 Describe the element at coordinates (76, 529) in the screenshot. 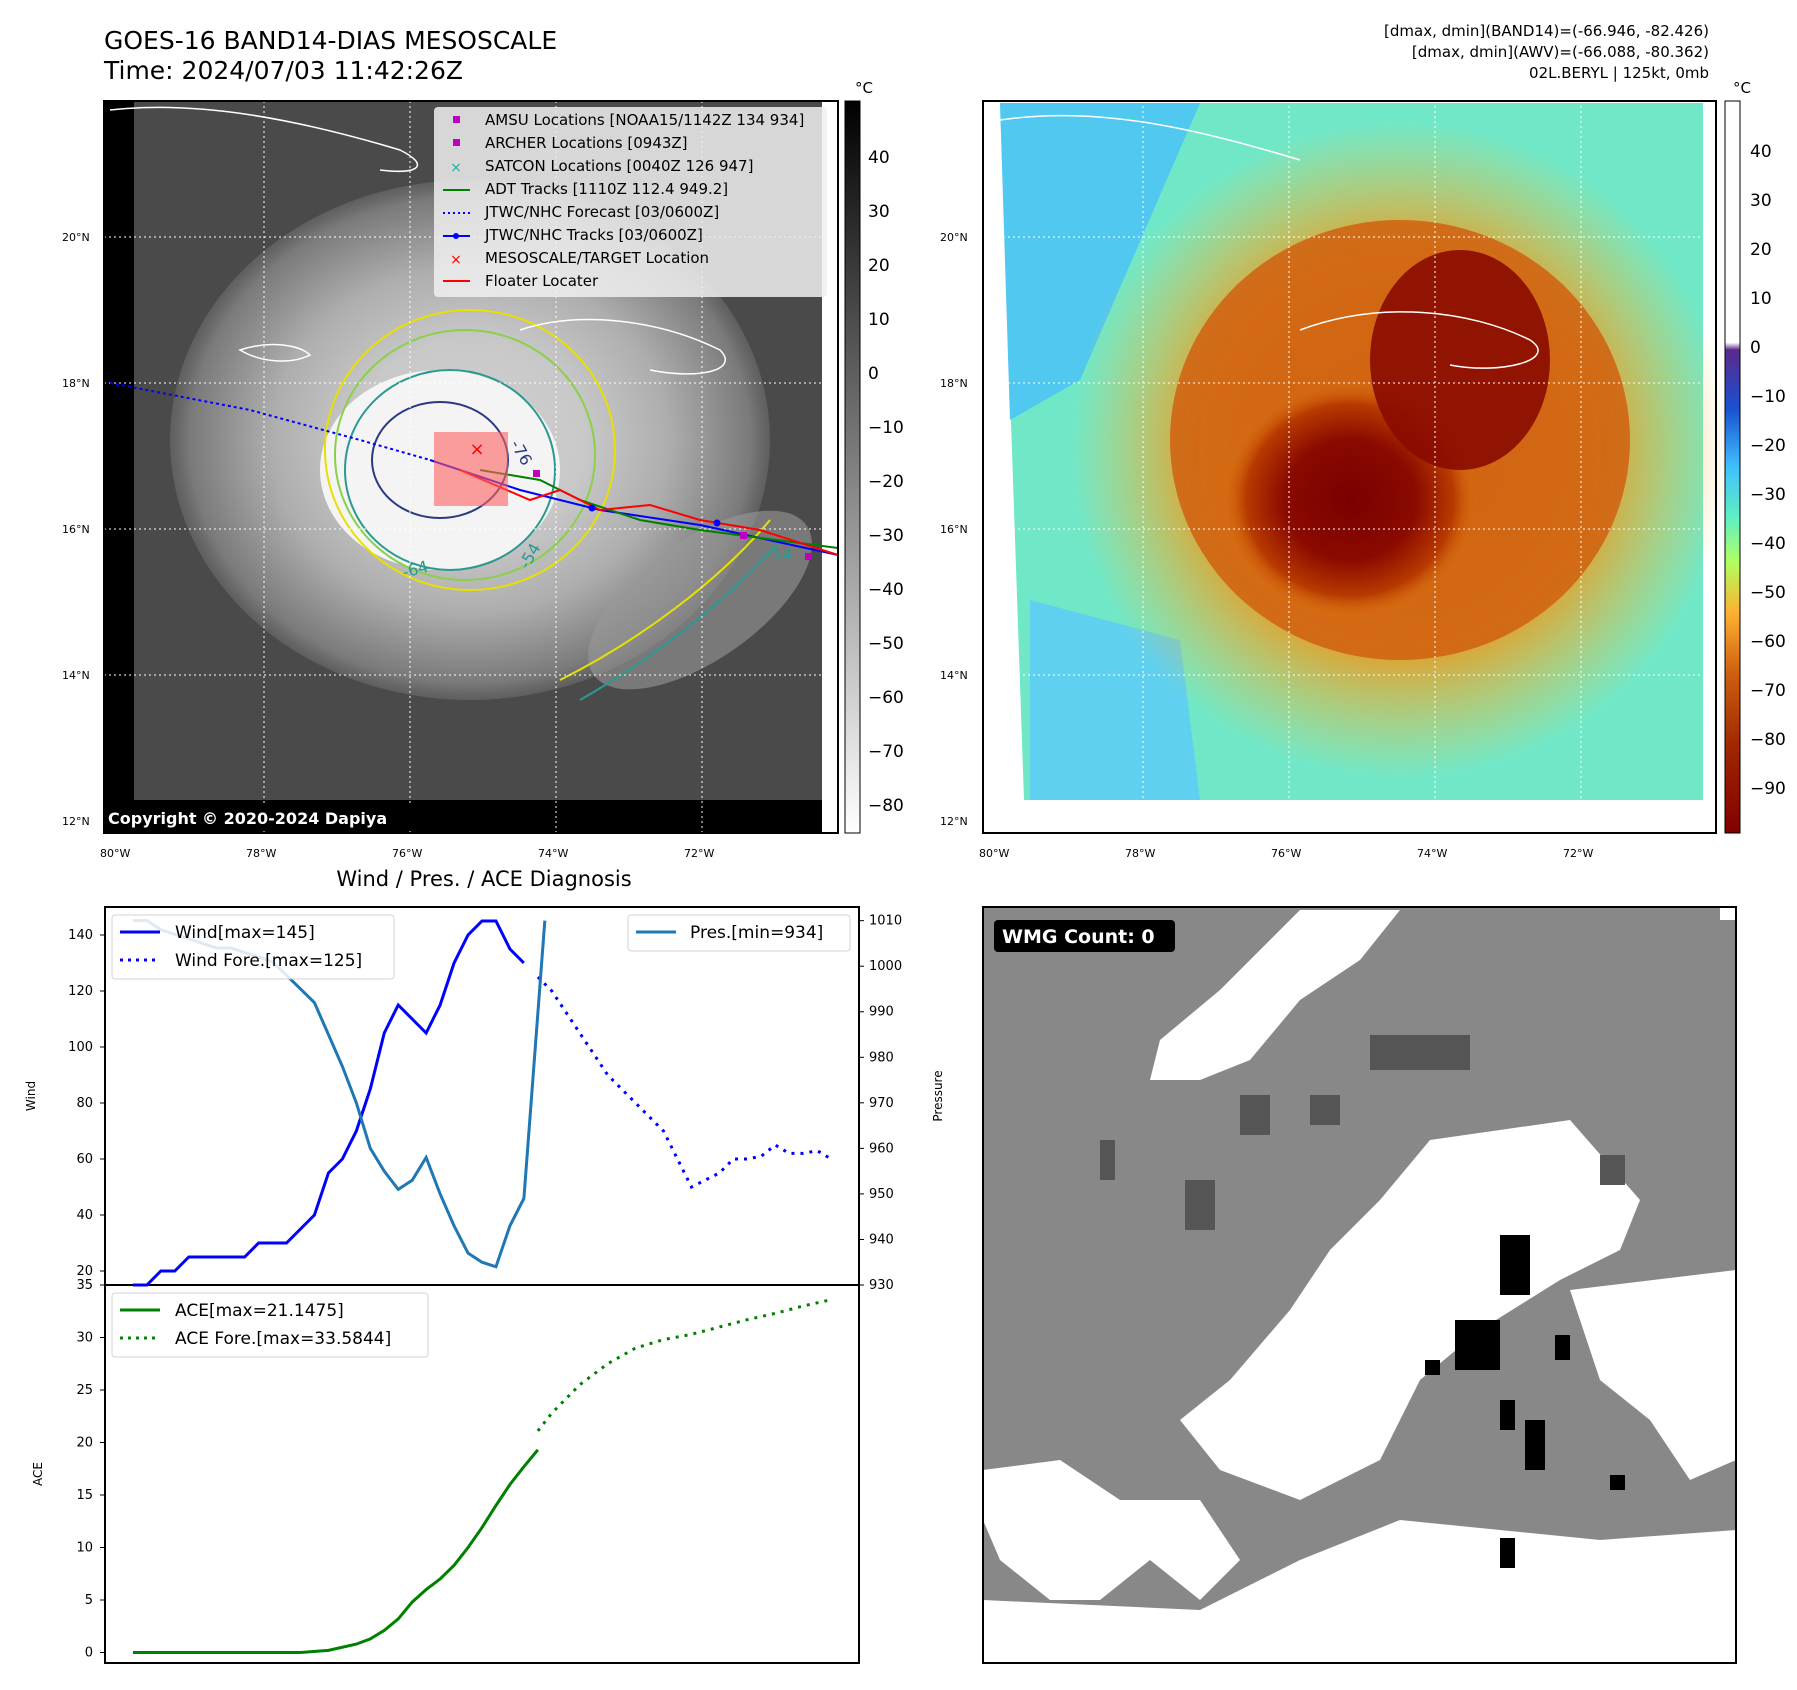

I see `ir-lat-16: 16°N` at that location.